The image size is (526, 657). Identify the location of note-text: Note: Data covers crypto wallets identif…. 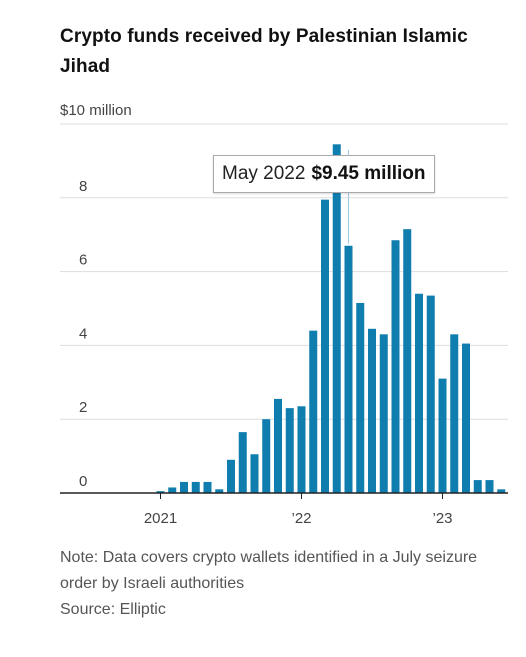
(269, 570).